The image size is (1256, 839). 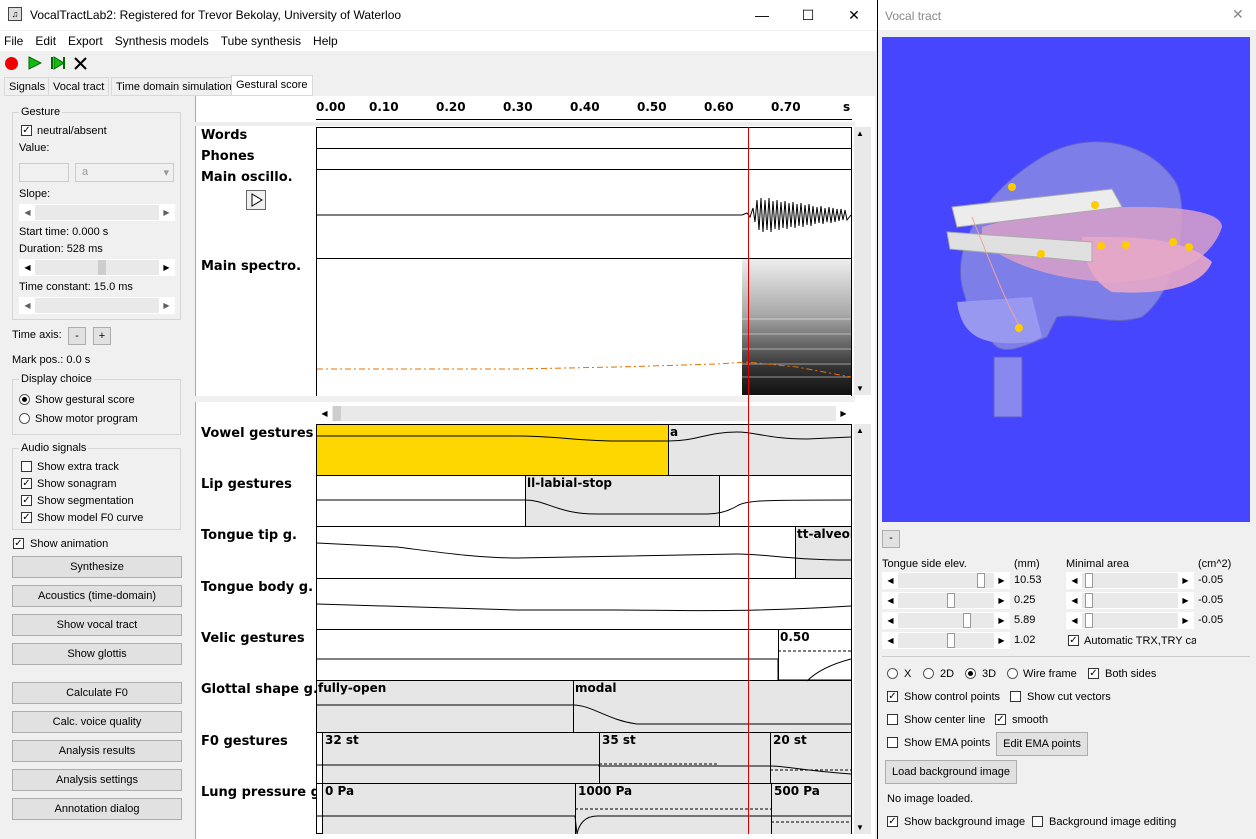 I want to click on center-line-checkbox, so click(x=892, y=719).